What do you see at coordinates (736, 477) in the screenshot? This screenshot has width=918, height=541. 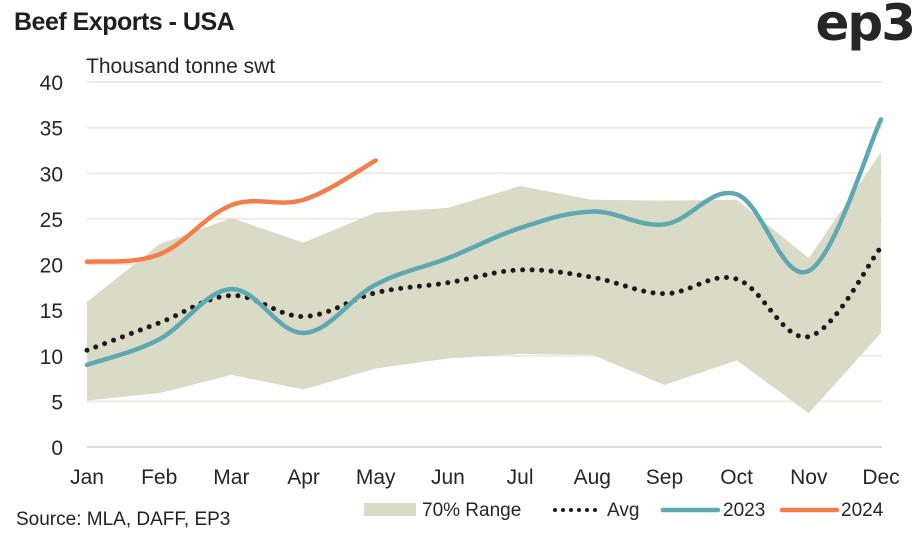 I see `x-tick-label: Oct` at bounding box center [736, 477].